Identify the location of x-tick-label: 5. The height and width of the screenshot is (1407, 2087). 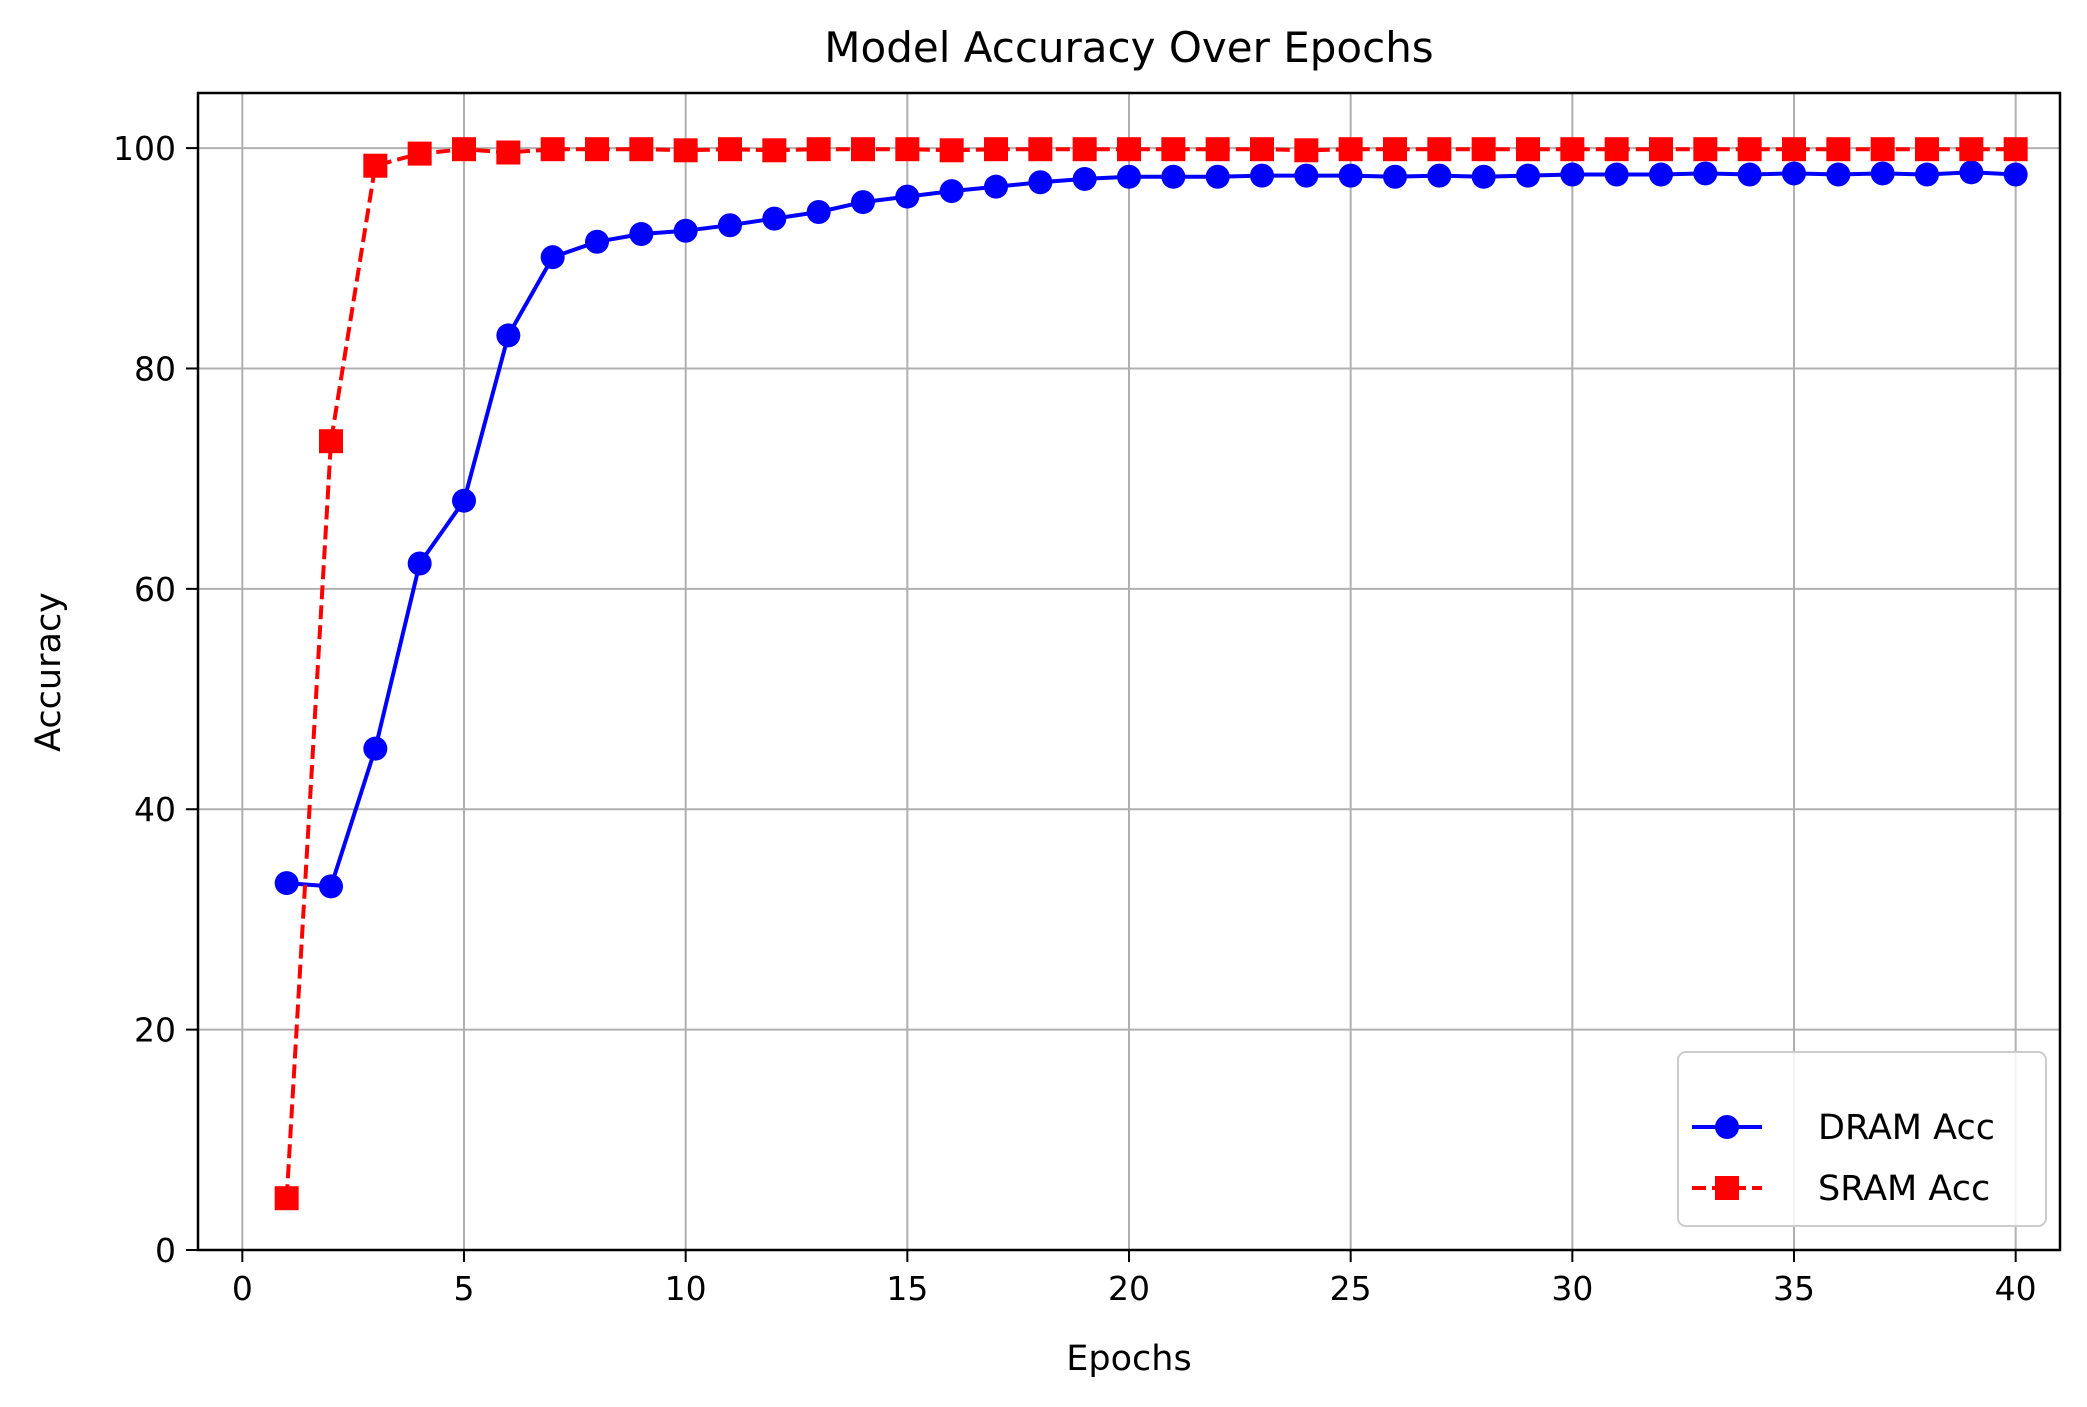
(464, 1288).